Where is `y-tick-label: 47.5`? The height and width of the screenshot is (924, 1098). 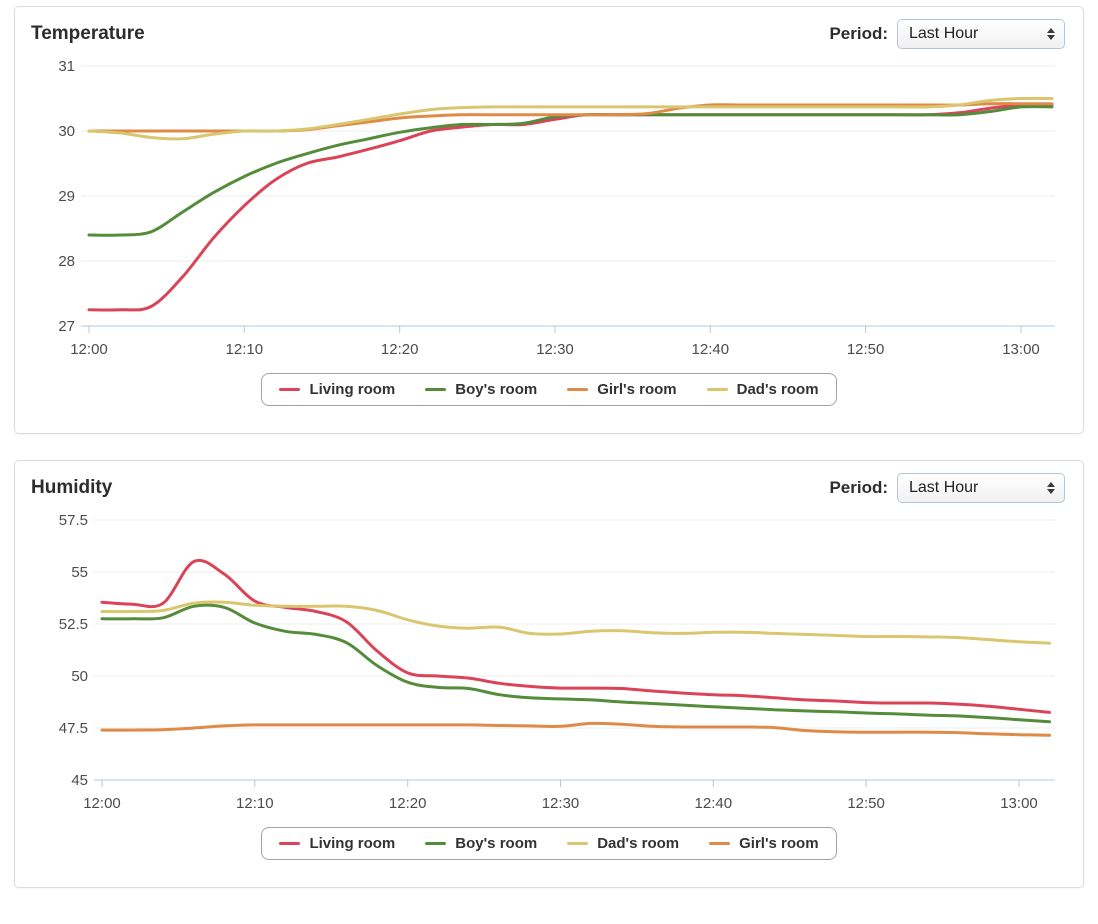 y-tick-label: 47.5 is located at coordinates (73, 728).